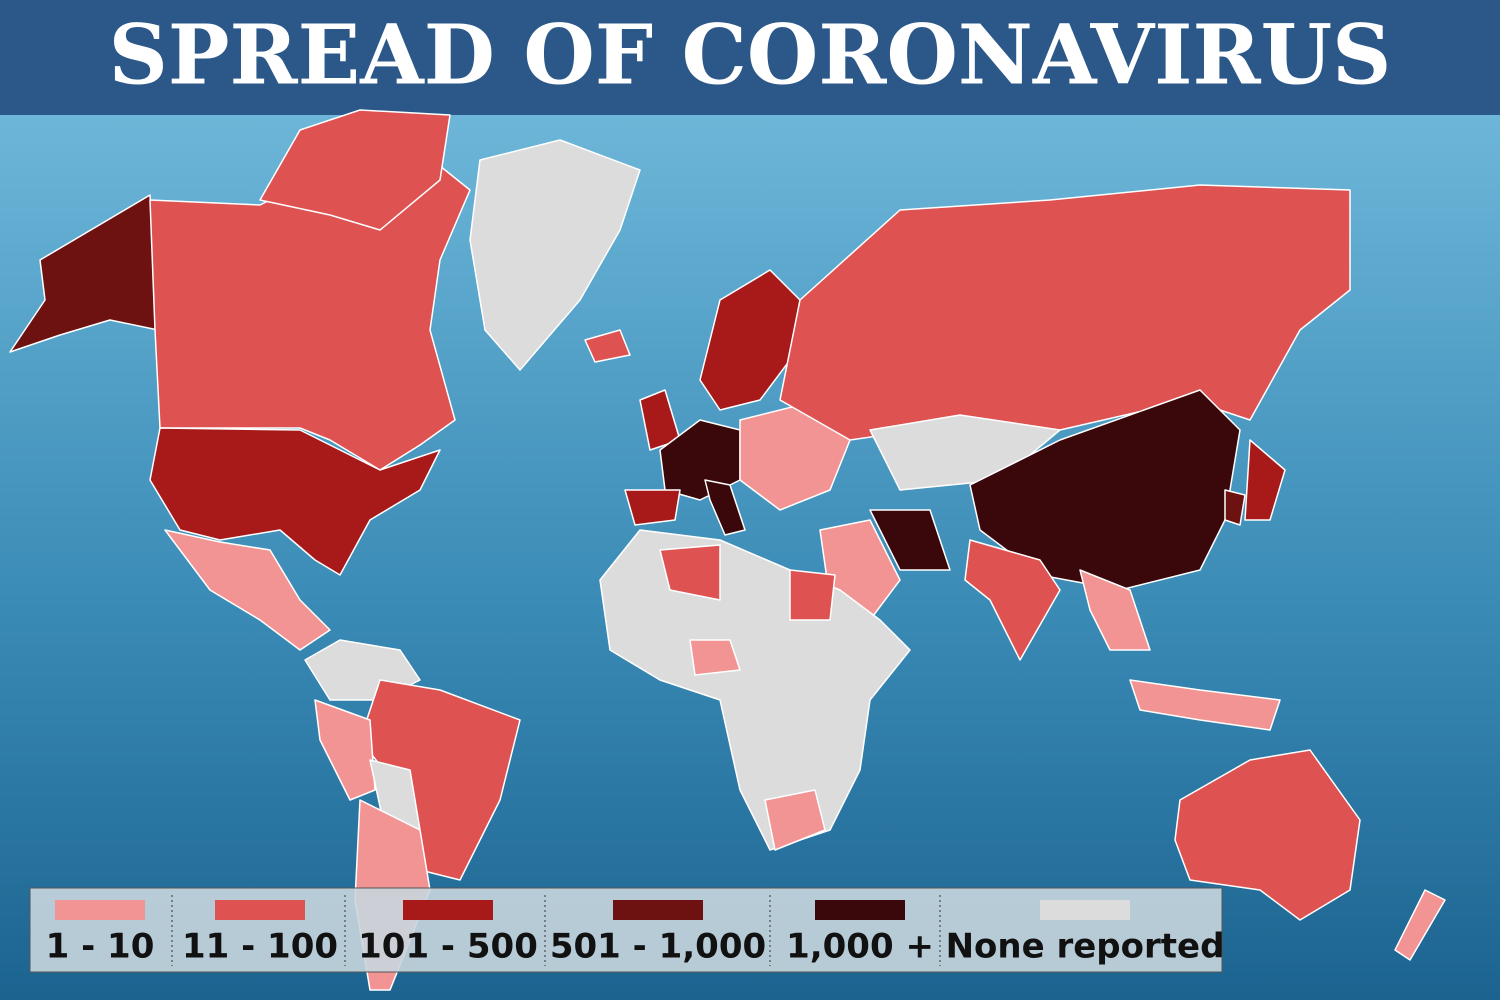  I want to click on iran, so click(910, 540).